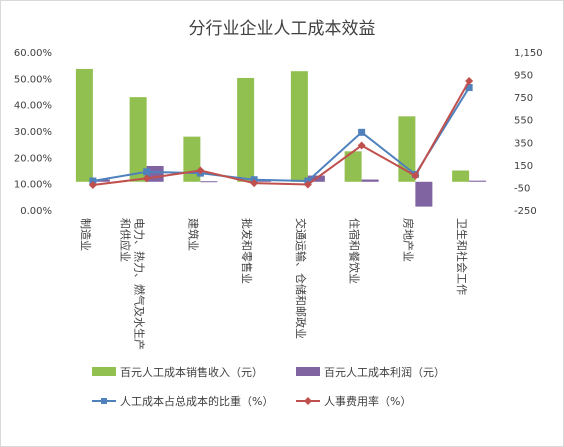 The height and width of the screenshot is (447, 564). I want to click on line-cost-share, so click(281, 135).